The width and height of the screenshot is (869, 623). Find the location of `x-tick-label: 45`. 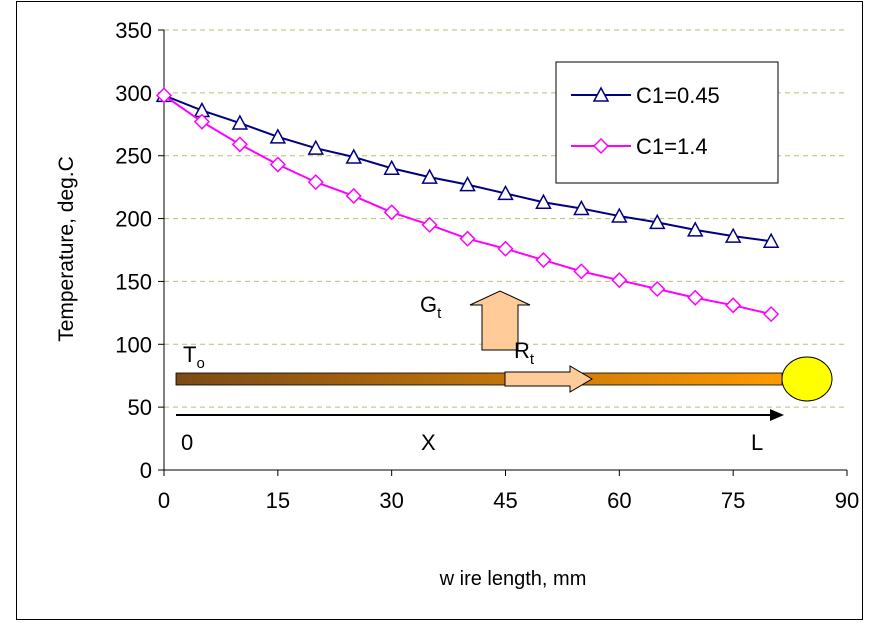

x-tick-label: 45 is located at coordinates (505, 500).